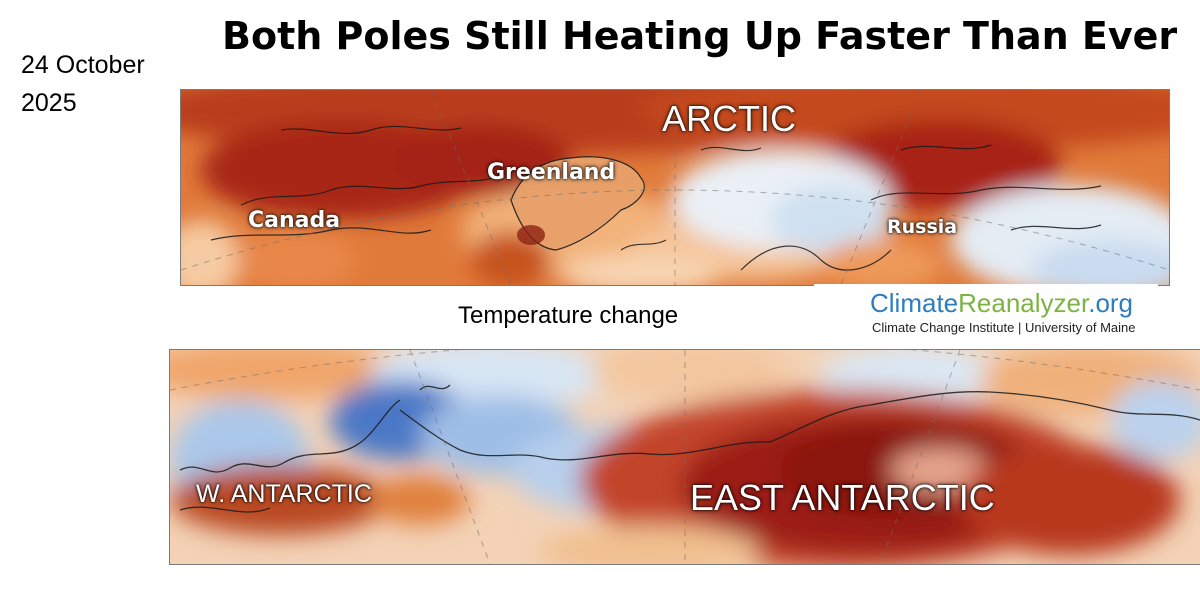 This screenshot has height=593, width=1200. What do you see at coordinates (1111, 303) in the screenshot?
I see `logo-name-part3: .org` at bounding box center [1111, 303].